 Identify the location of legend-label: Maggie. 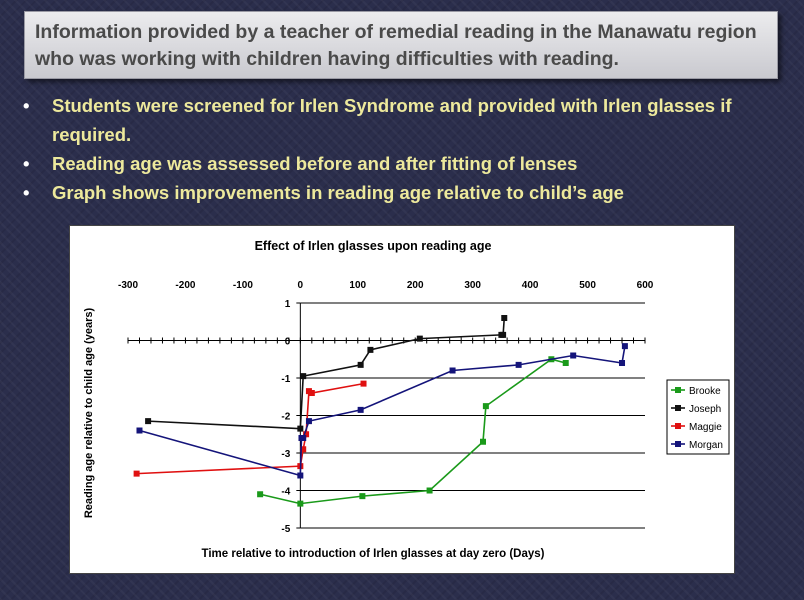
(705, 427).